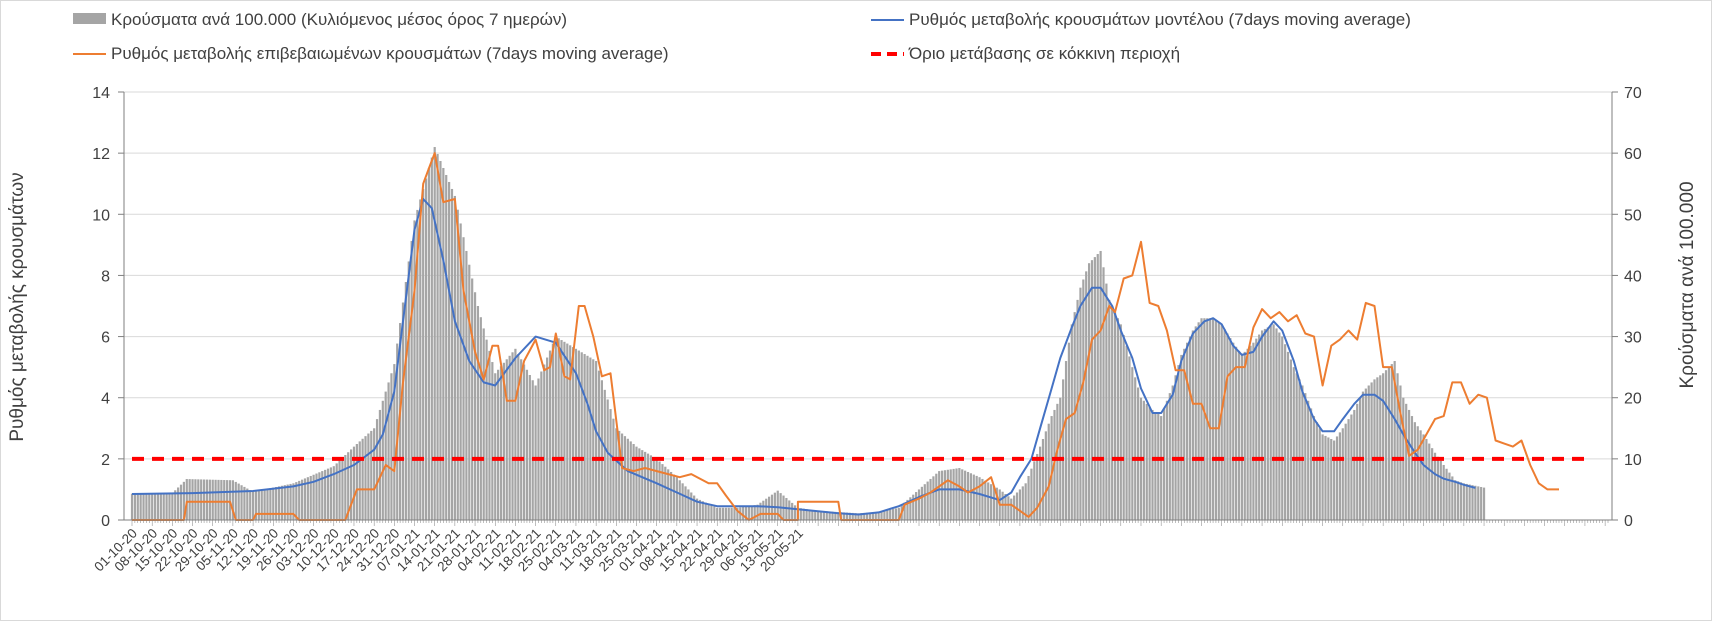 This screenshot has height=625, width=1712. I want to click on y-right-tick-label: 20, so click(1633, 399).